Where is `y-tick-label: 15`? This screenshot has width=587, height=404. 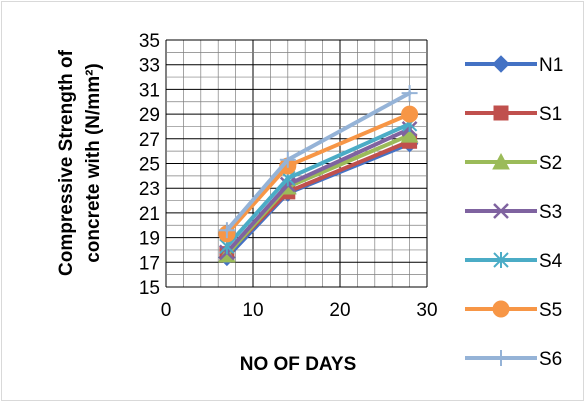
y-tick-label: 15 is located at coordinates (149, 288).